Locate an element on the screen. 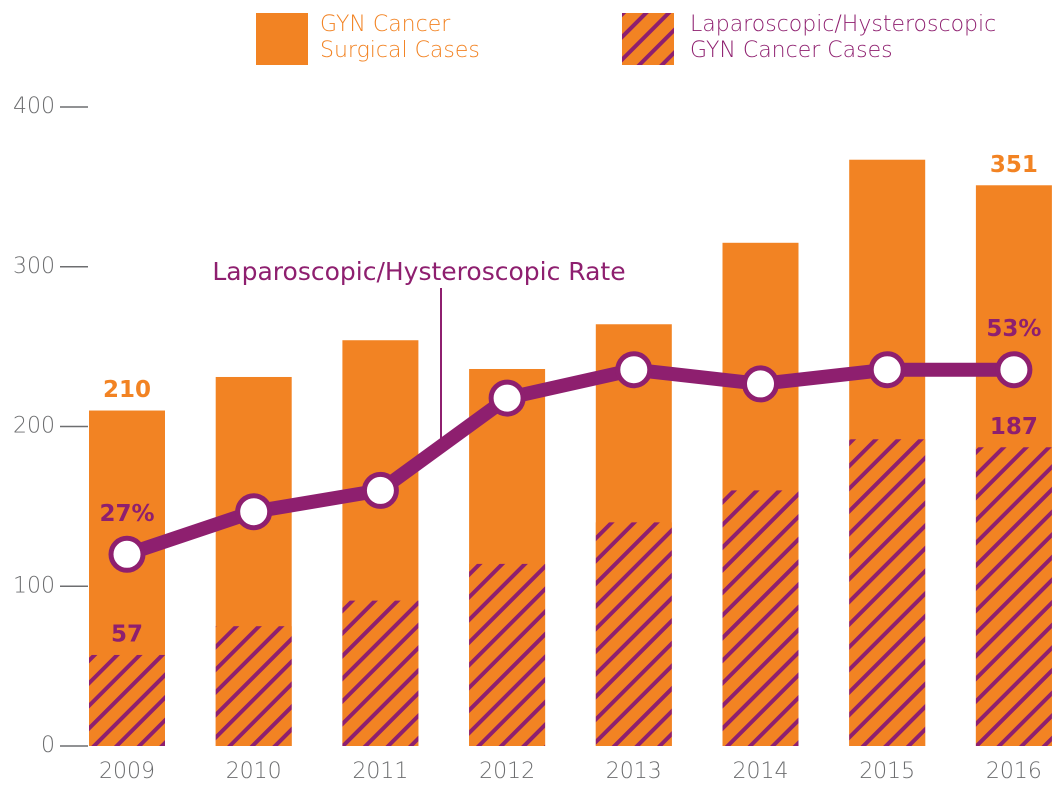  x-tick-label: 2013 is located at coordinates (634, 771).